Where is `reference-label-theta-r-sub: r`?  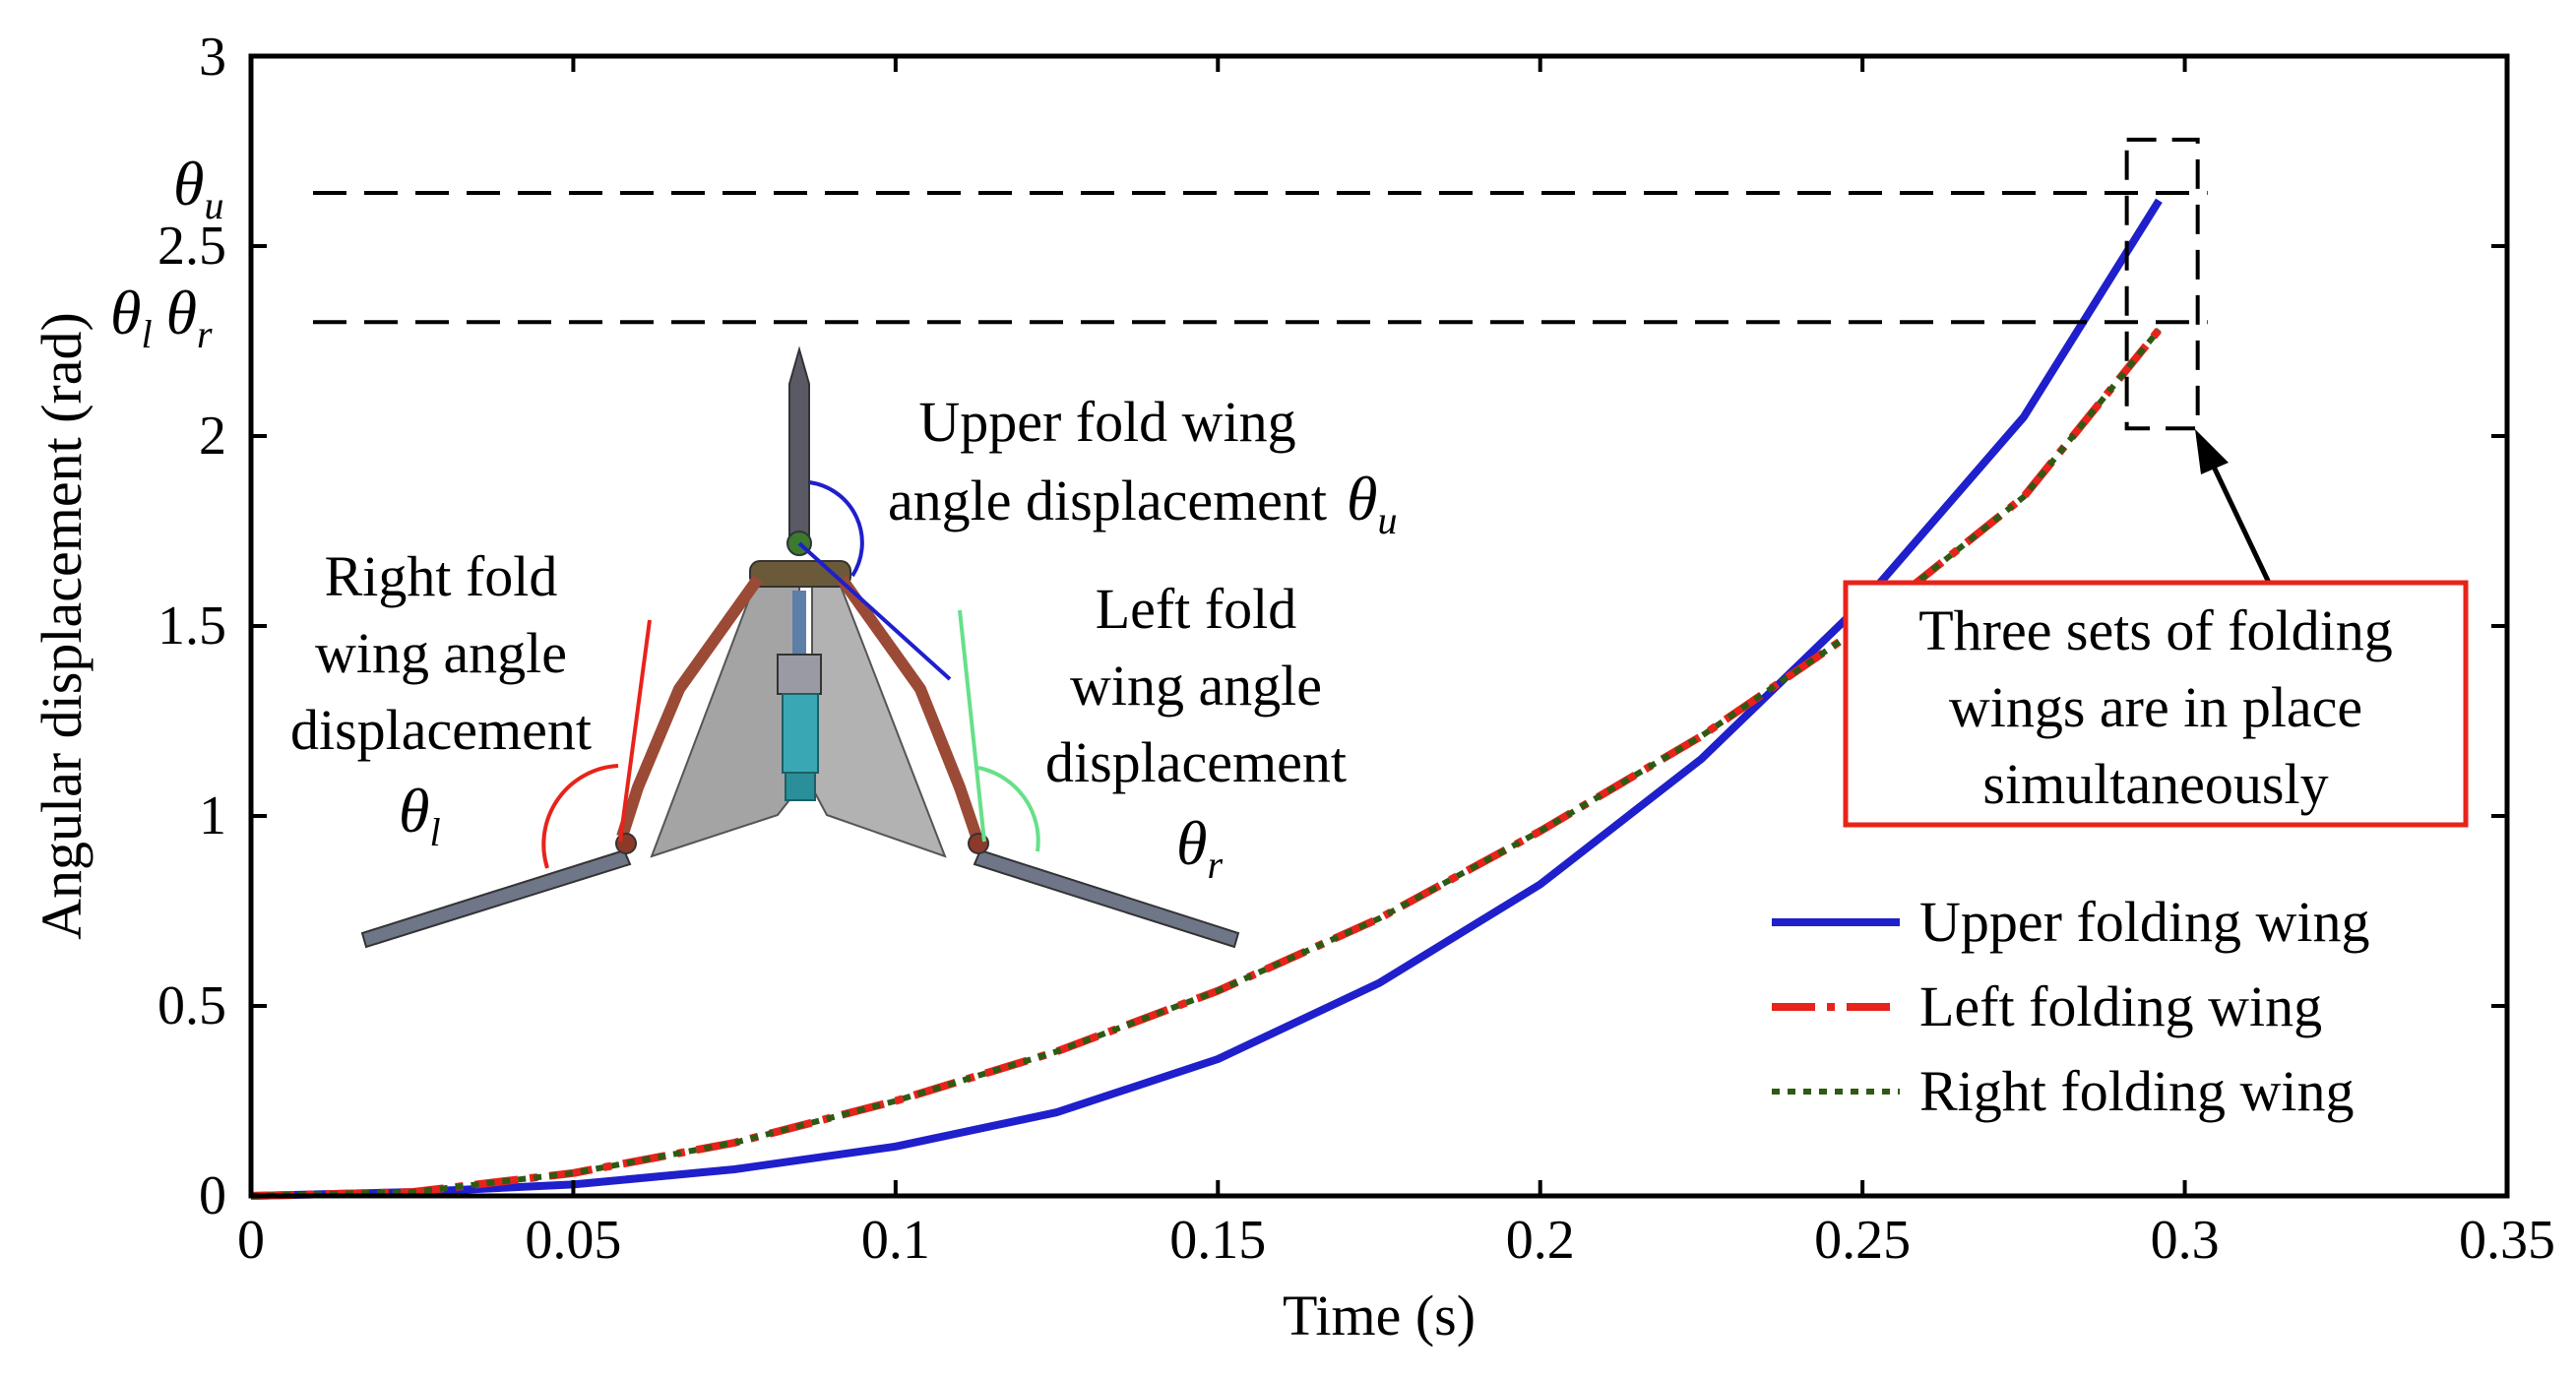
reference-label-theta-r-sub: r is located at coordinates (205, 334).